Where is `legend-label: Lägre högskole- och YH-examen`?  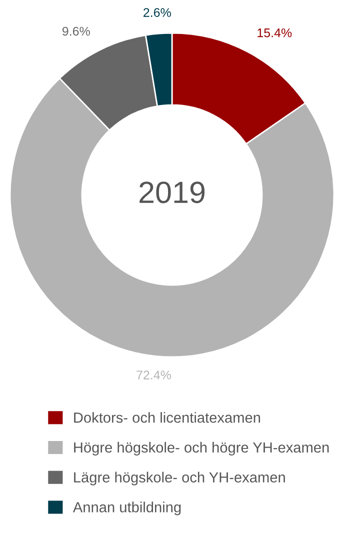
legend-label: Lägre högskole- och YH-examen is located at coordinates (179, 479).